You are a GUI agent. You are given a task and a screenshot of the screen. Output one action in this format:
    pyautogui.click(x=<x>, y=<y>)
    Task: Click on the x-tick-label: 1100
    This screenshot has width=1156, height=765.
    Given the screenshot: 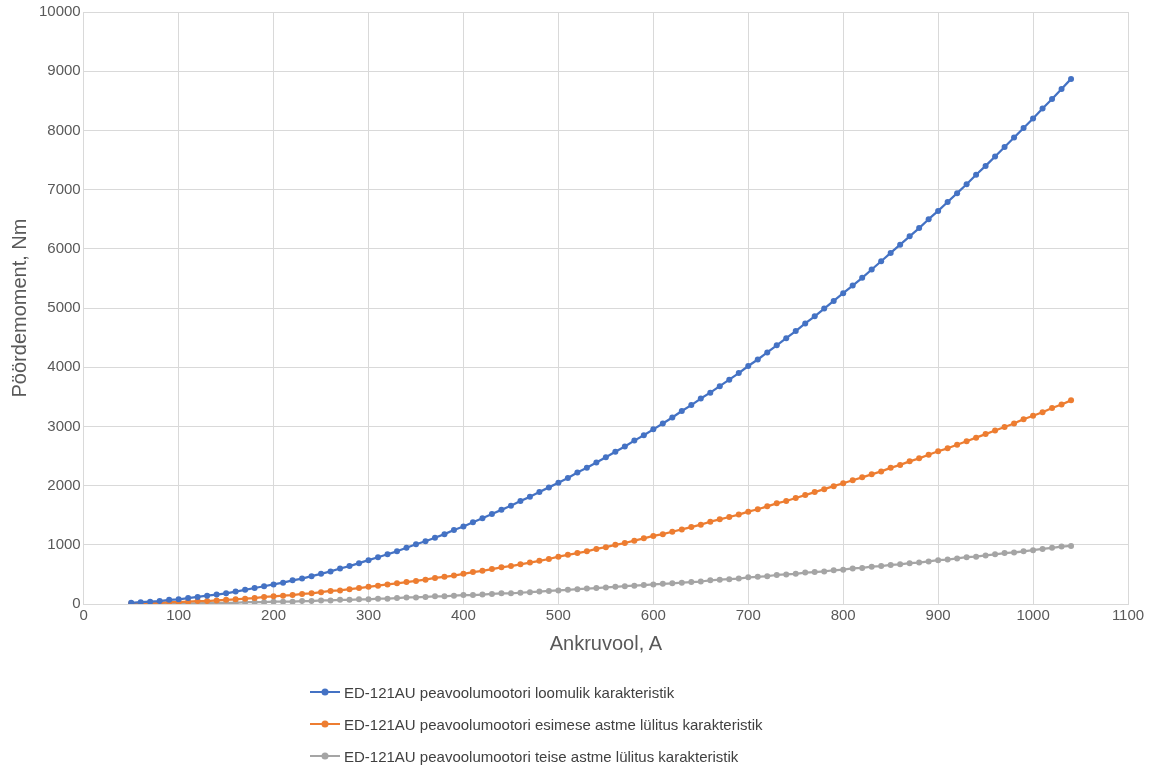 What is the action you would take?
    pyautogui.click(x=1128, y=615)
    